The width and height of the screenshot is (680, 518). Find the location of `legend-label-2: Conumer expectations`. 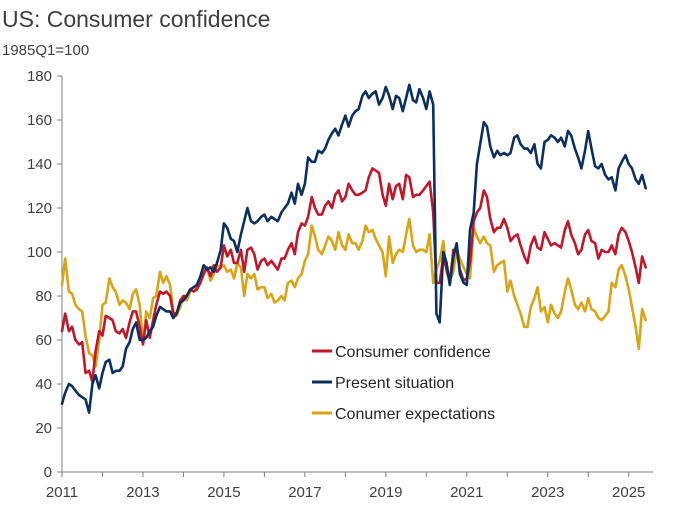

legend-label-2: Conumer expectations is located at coordinates (415, 414).